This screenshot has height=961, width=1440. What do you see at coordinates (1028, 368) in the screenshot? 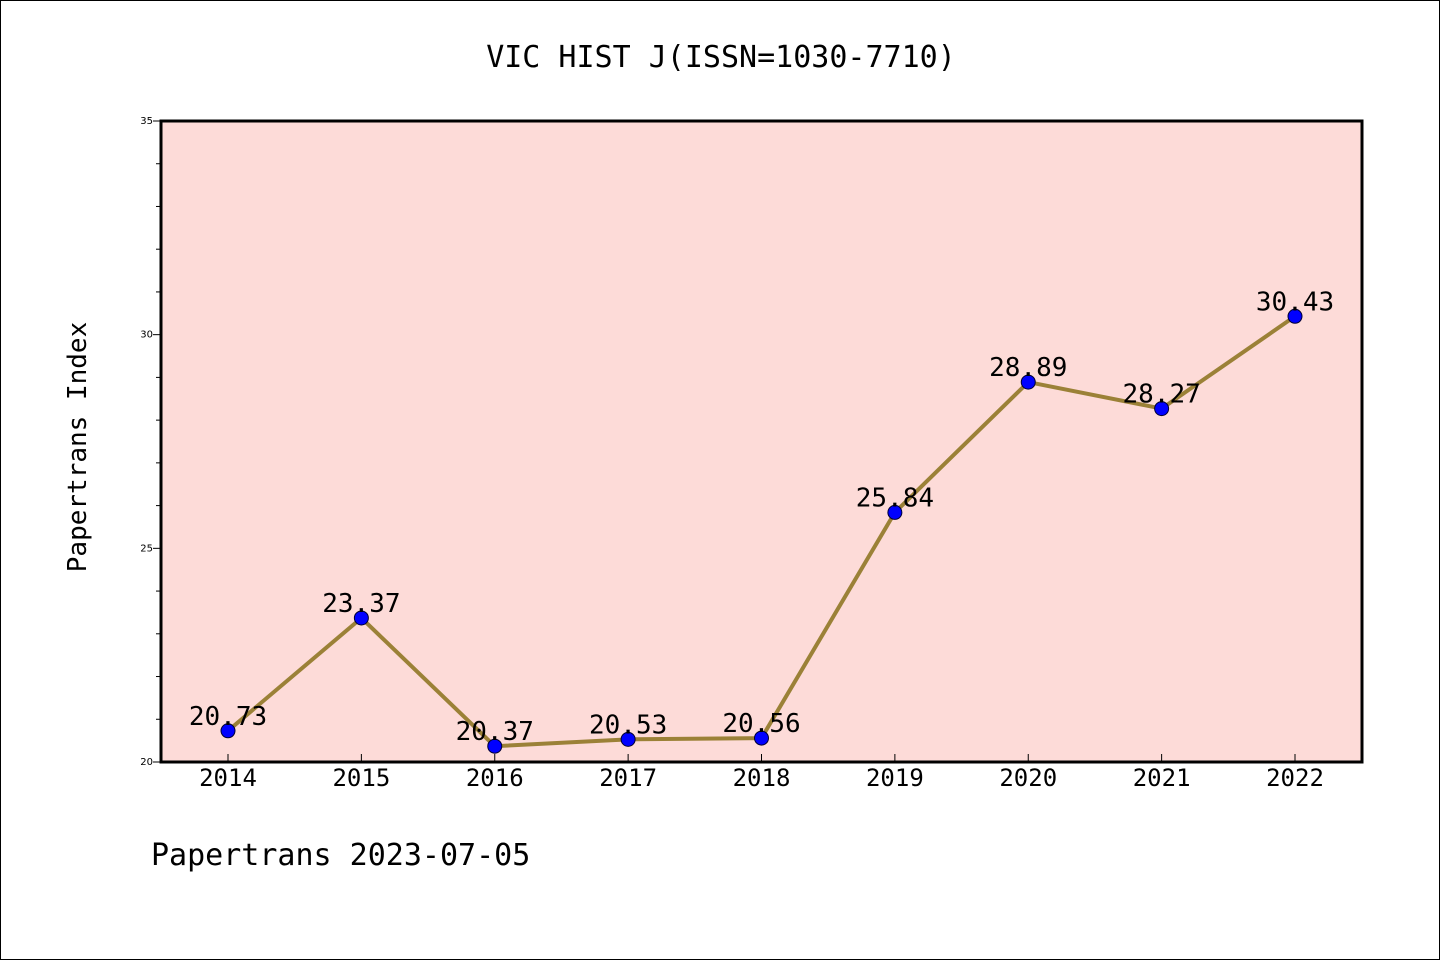
I see `data-label: 28.89` at bounding box center [1028, 368].